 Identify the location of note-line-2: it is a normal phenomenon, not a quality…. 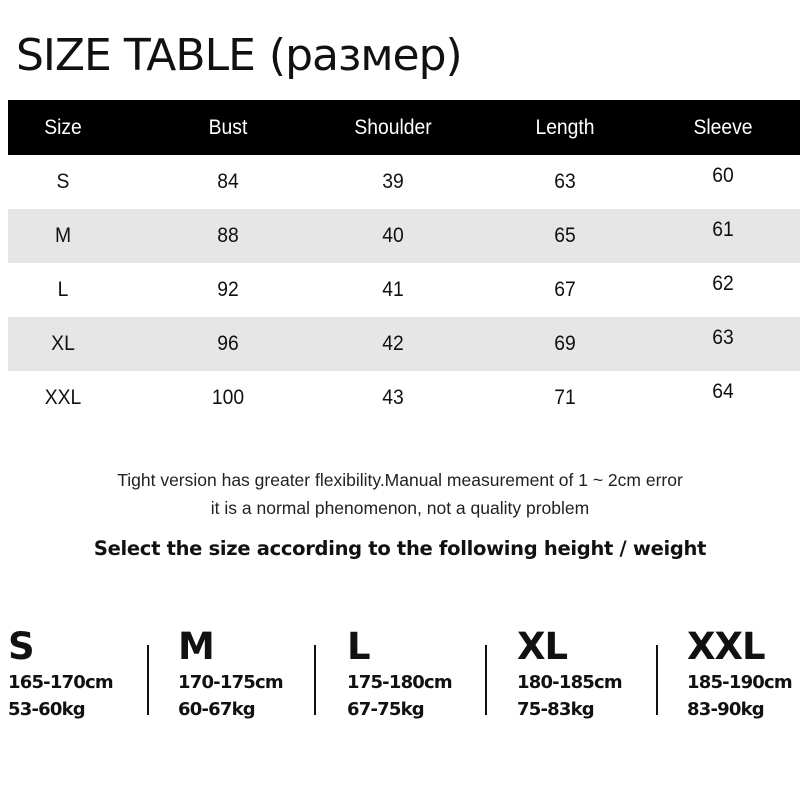
(400, 508).